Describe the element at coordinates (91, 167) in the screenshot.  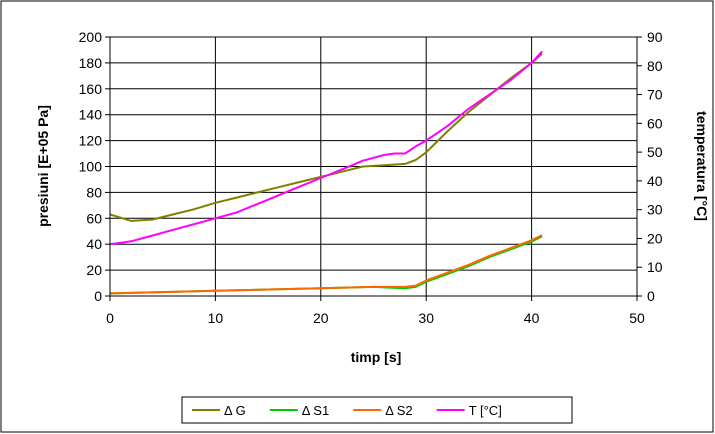
I see `y-tick-label: 100` at that location.